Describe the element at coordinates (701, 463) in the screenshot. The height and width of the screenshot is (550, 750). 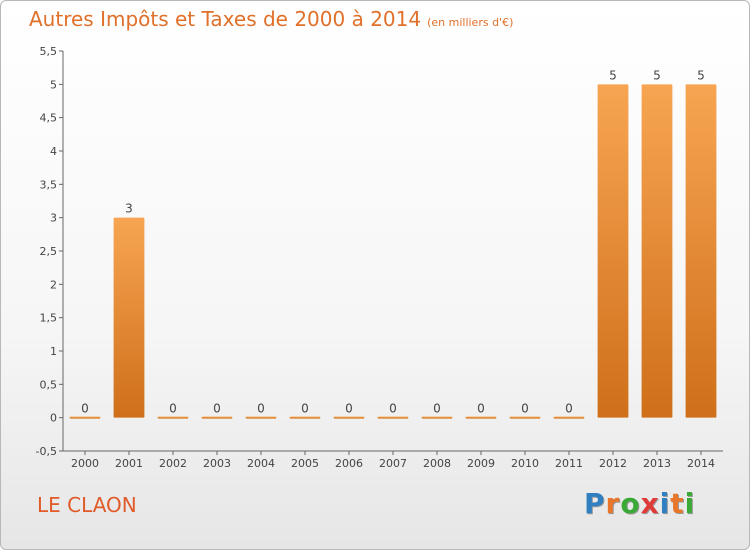
I see `x-tick-label: 2014` at that location.